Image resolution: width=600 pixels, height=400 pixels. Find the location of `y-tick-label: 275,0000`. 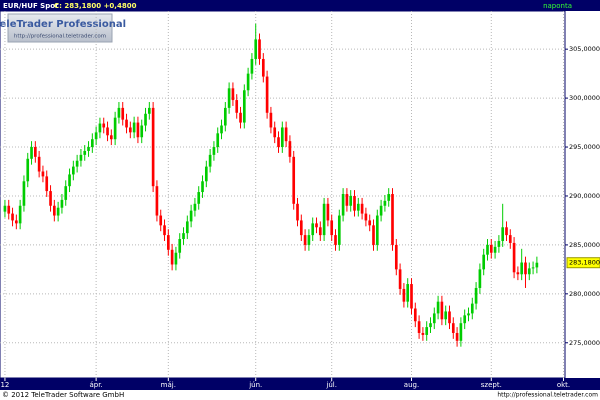

y-tick-label: 275,0000 is located at coordinates (584, 343).